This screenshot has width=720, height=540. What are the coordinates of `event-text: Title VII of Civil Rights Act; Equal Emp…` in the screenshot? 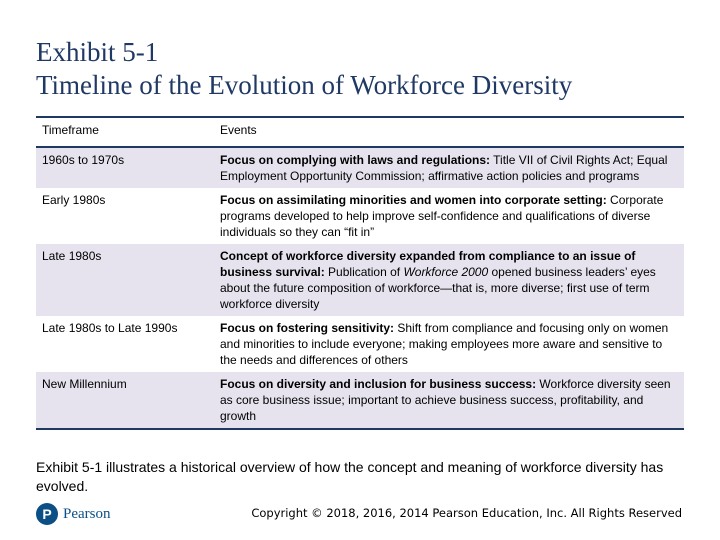 It's located at (444, 168).